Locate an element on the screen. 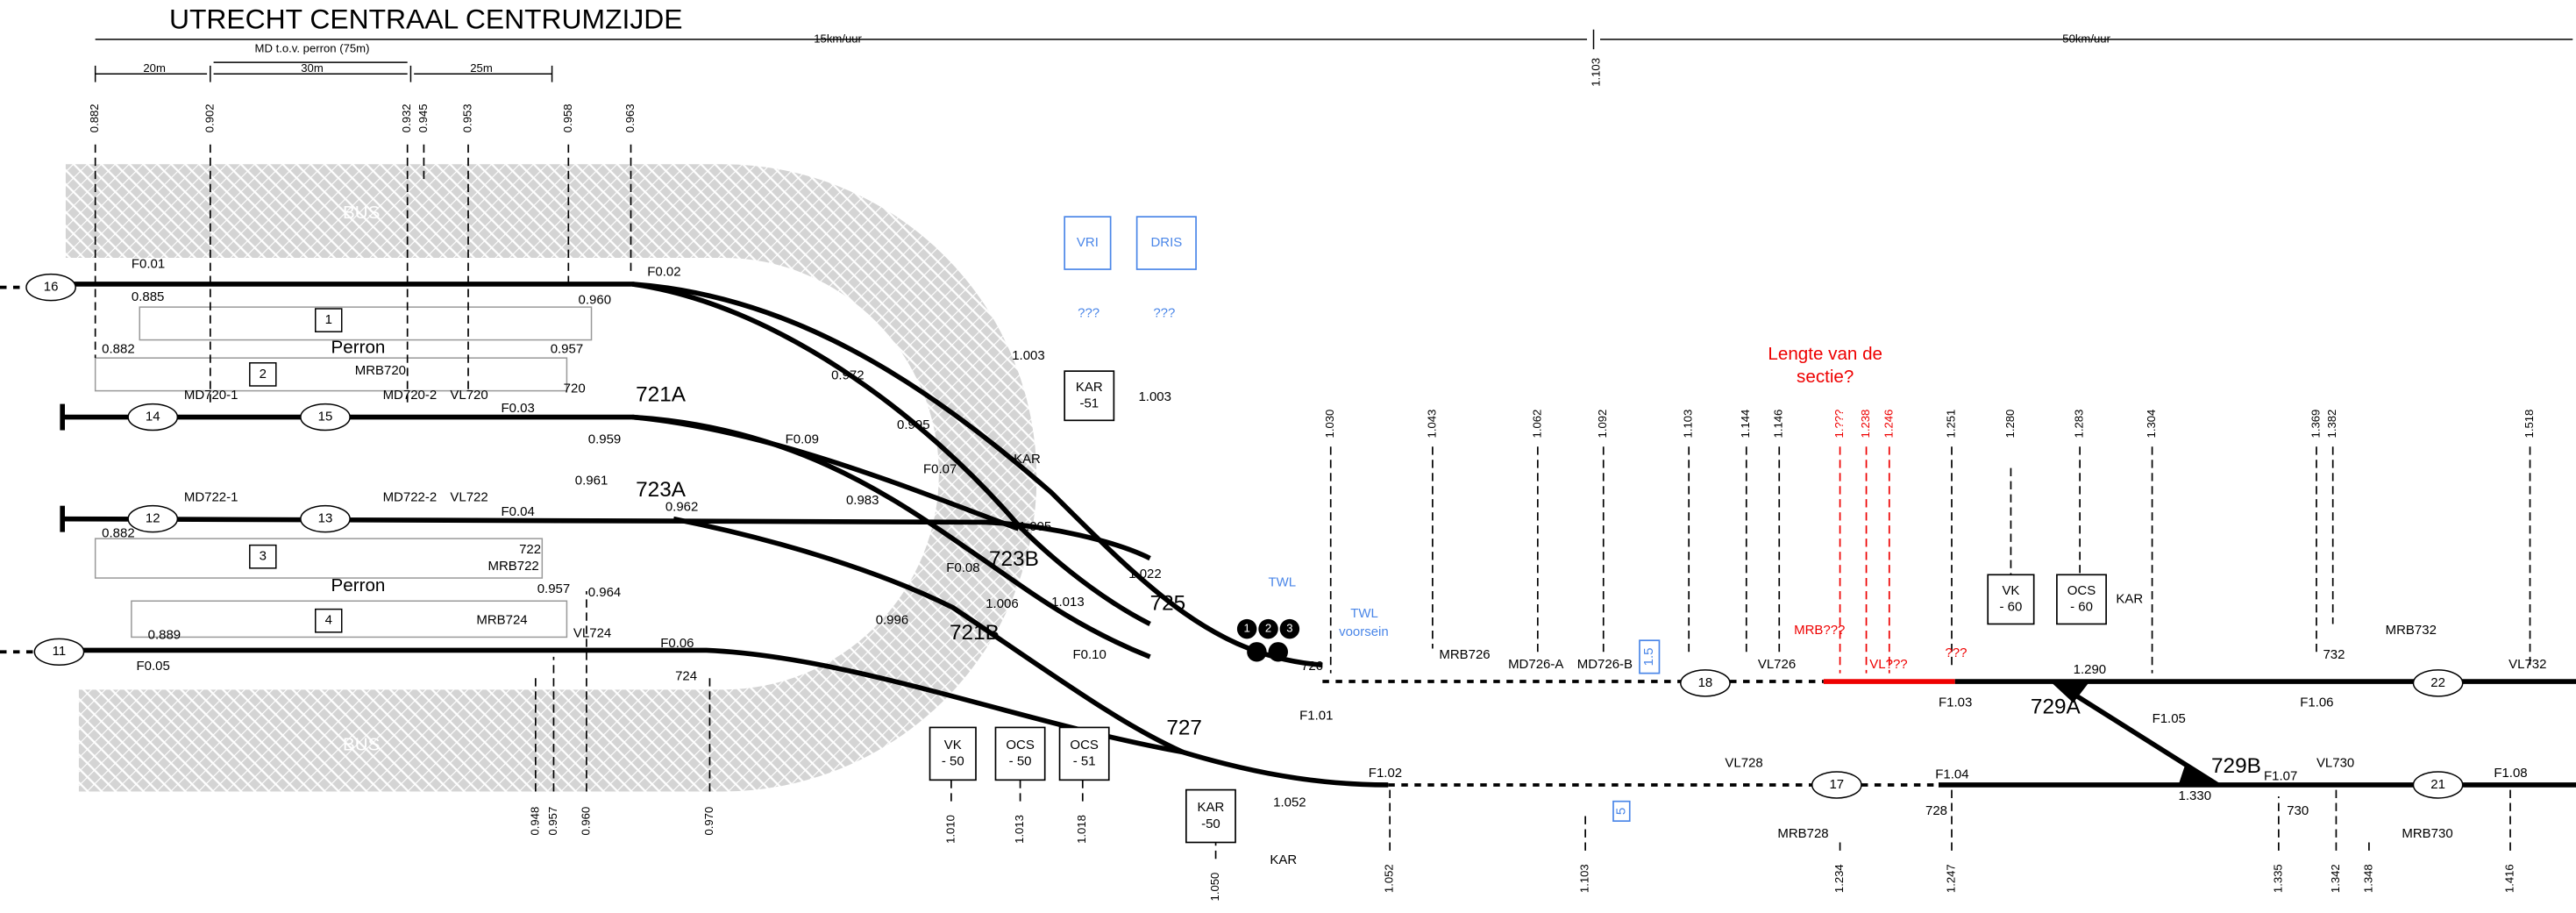  box-text: KAR is located at coordinates (1211, 808).